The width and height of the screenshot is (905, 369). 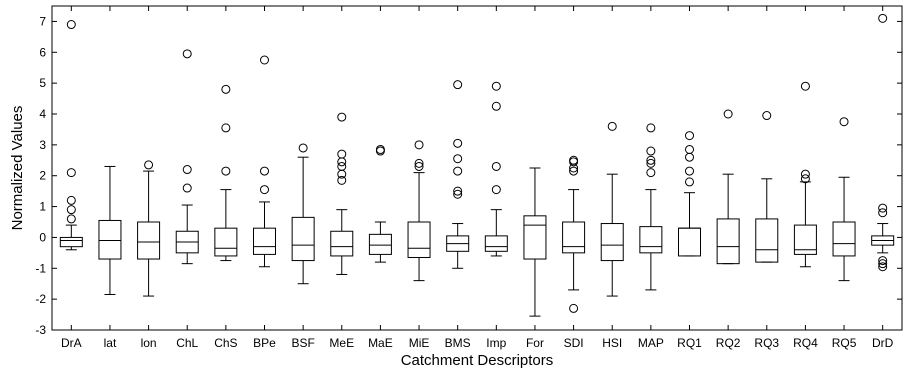 I want to click on y-tick-label: 7, so click(x=42, y=21).